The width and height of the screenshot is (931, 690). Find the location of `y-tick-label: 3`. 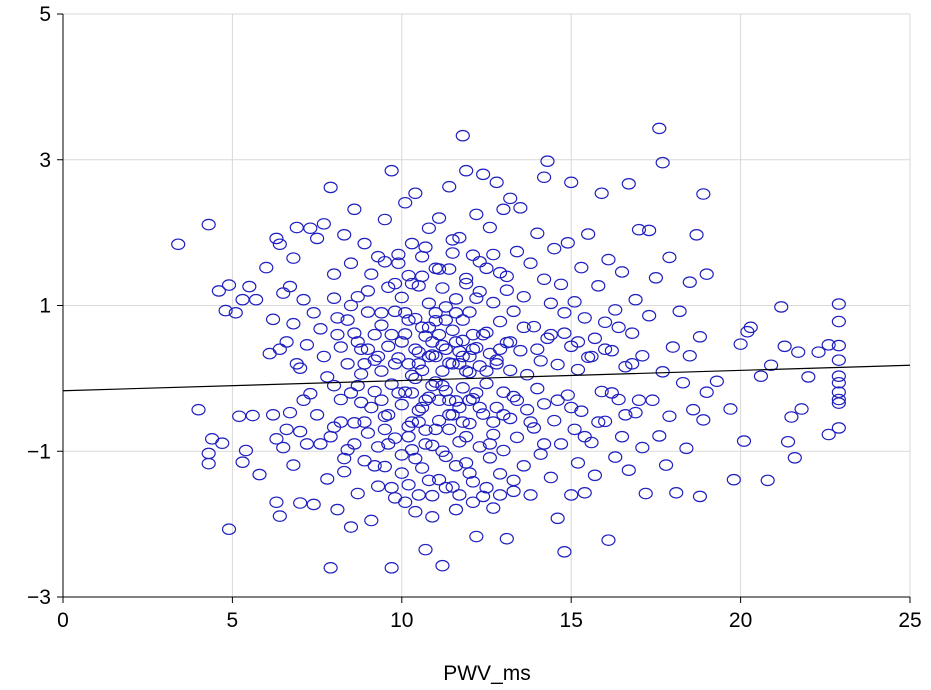

y-tick-label: 3 is located at coordinates (45, 160).